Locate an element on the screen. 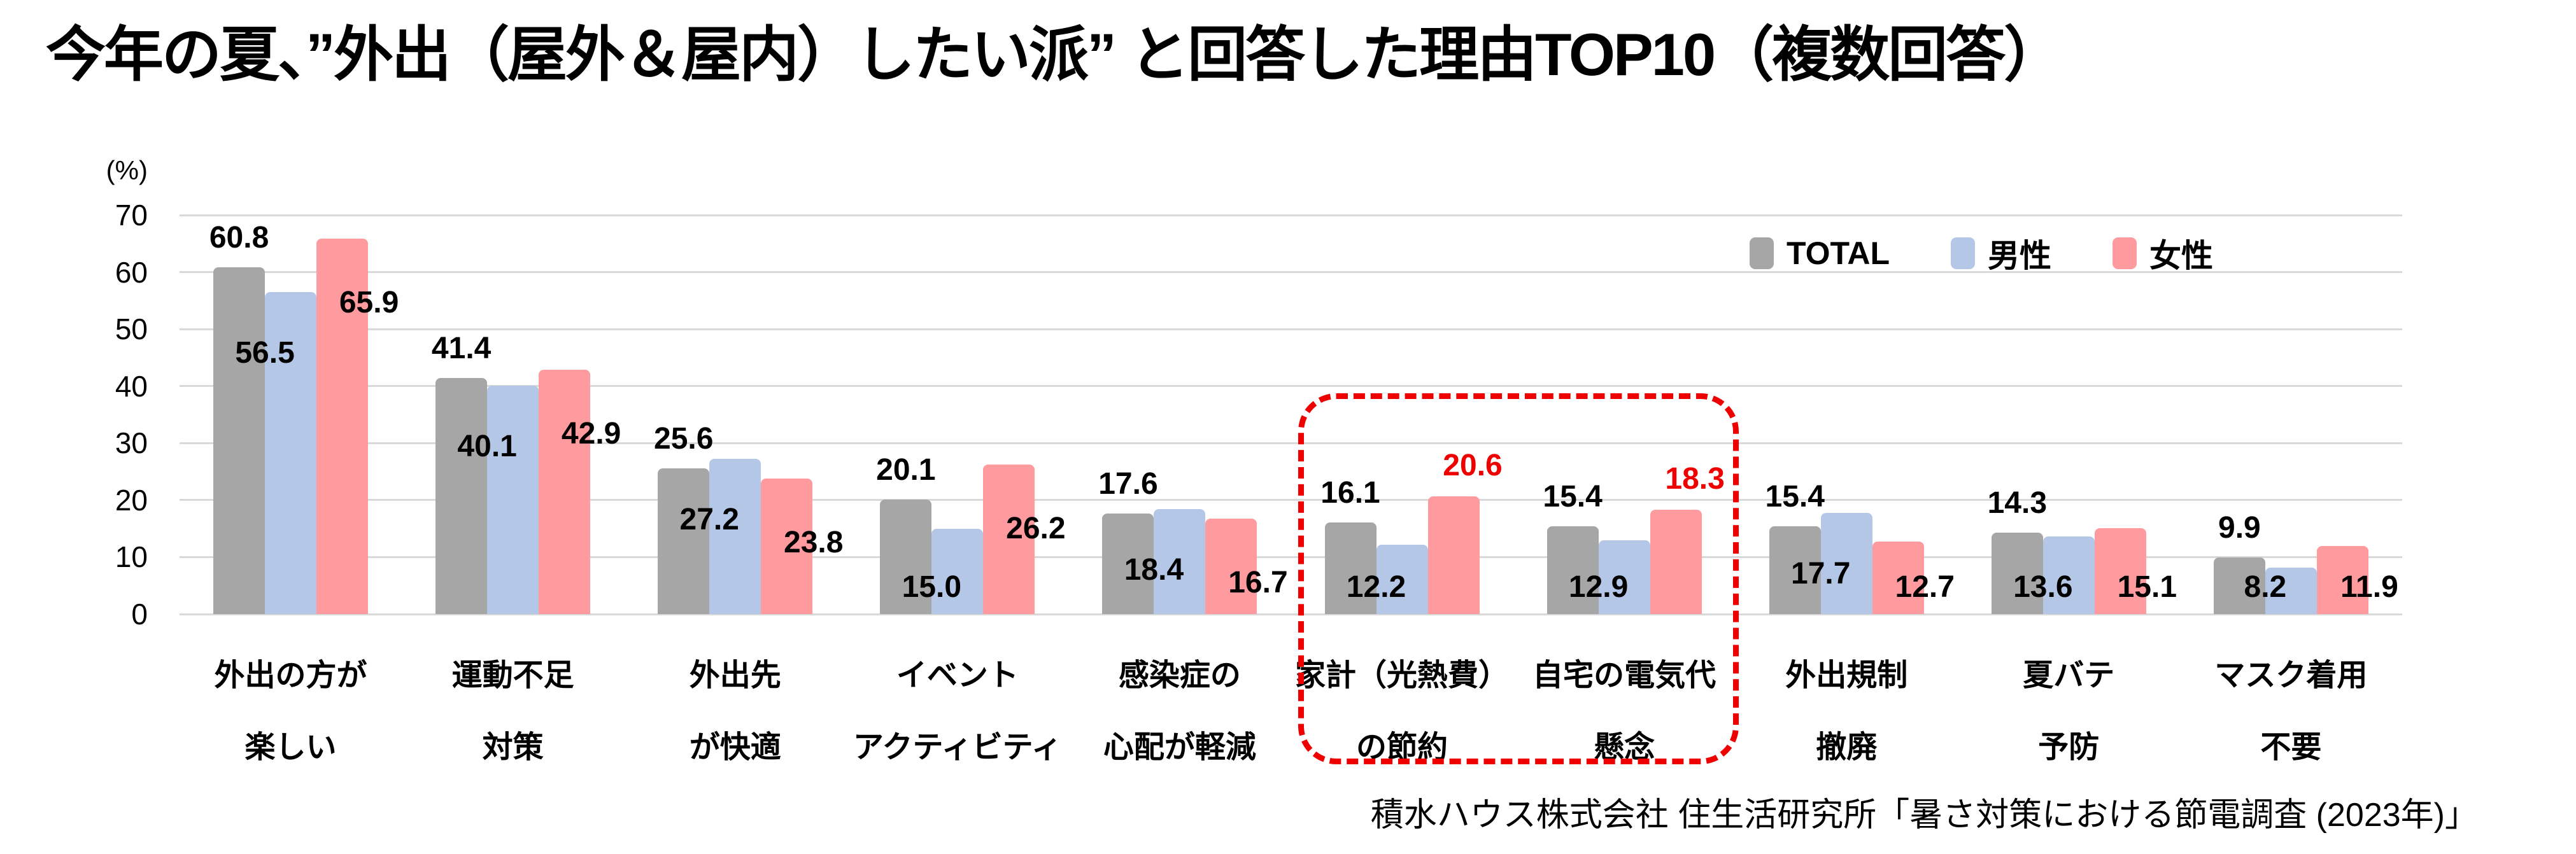 This screenshot has width=2576, height=854. category-label-line: が快適 is located at coordinates (735, 747).